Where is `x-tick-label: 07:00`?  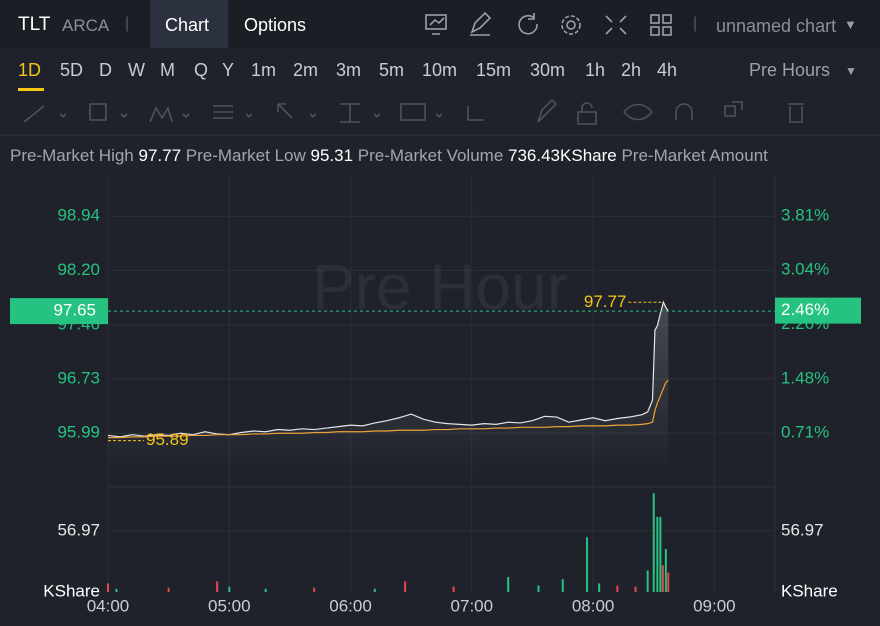
x-tick-label: 07:00 is located at coordinates (472, 605).